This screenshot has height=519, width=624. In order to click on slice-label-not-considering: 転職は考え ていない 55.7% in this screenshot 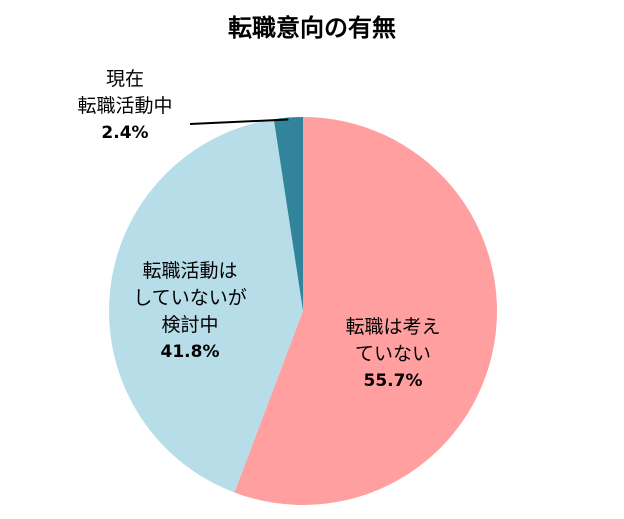, I will do `click(393, 354)`.